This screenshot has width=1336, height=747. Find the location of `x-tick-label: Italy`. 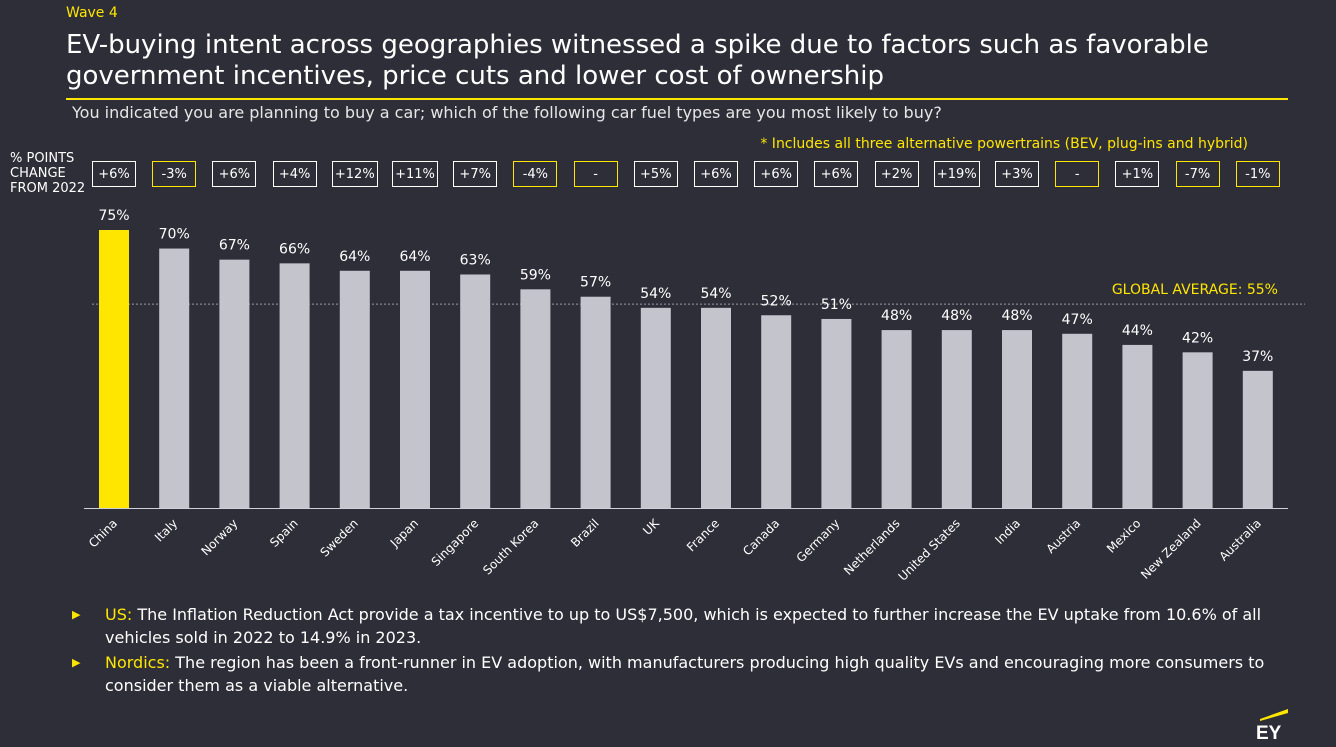

x-tick-label: Italy is located at coordinates (166, 530).